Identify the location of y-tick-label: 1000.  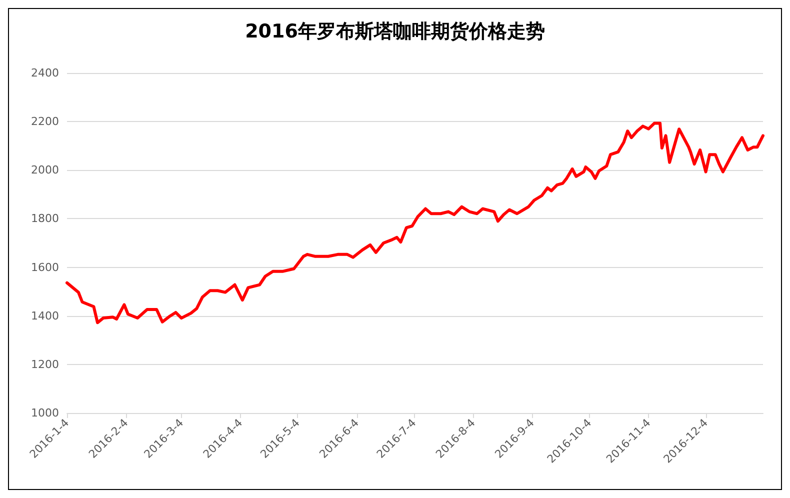
(45, 413).